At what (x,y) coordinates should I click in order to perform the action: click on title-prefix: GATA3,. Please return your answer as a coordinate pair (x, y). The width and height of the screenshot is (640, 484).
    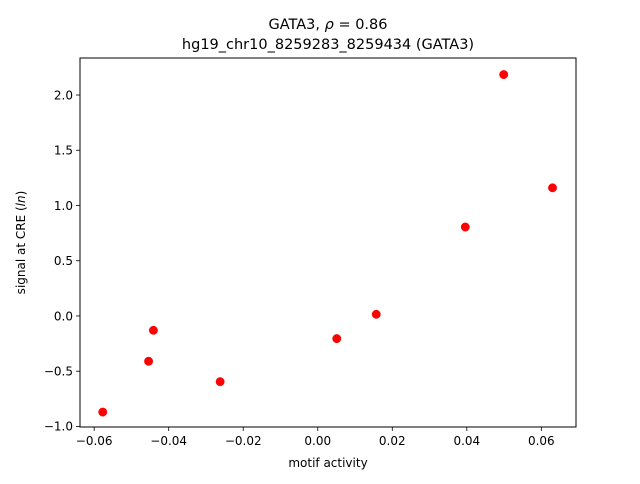
    Looking at the image, I should click on (297, 25).